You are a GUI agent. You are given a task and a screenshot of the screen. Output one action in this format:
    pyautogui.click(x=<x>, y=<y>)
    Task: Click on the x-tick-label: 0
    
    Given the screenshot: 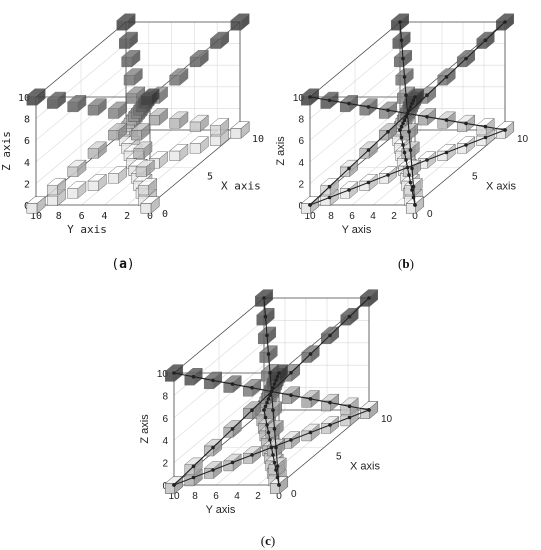 What is the action you would take?
    pyautogui.click(x=294, y=494)
    